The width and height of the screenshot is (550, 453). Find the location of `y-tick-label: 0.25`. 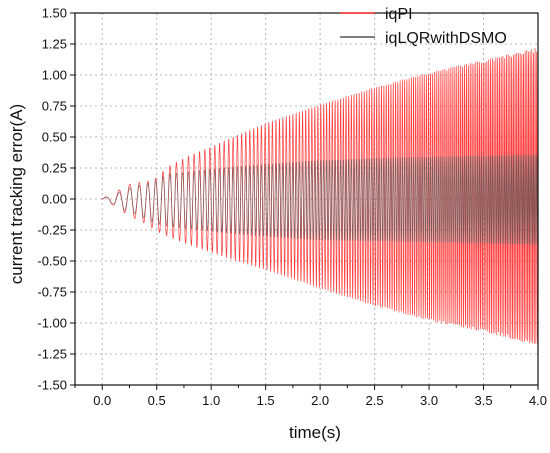

y-tick-label: 0.25 is located at coordinates (54, 168).